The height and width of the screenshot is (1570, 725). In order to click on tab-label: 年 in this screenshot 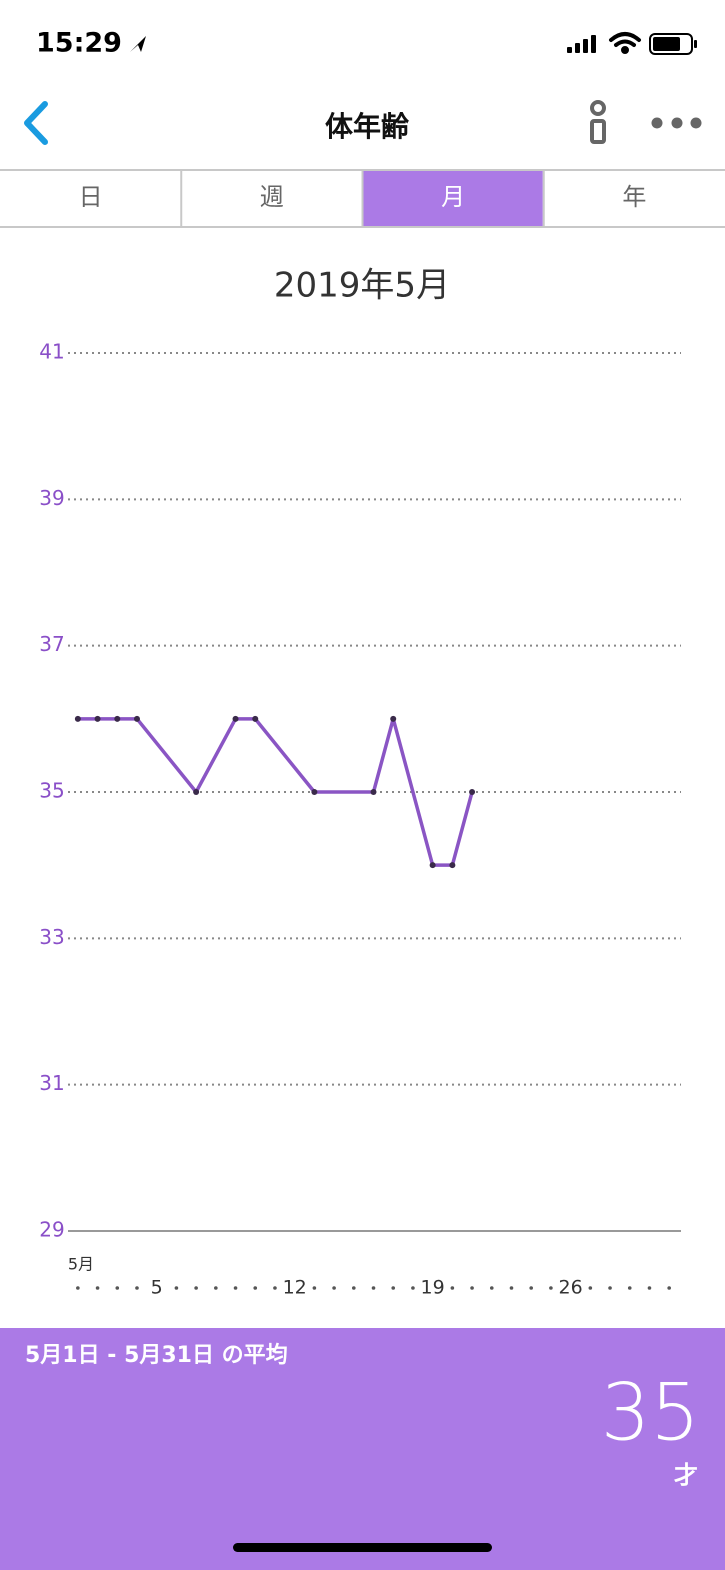, I will do `click(634, 197)`.